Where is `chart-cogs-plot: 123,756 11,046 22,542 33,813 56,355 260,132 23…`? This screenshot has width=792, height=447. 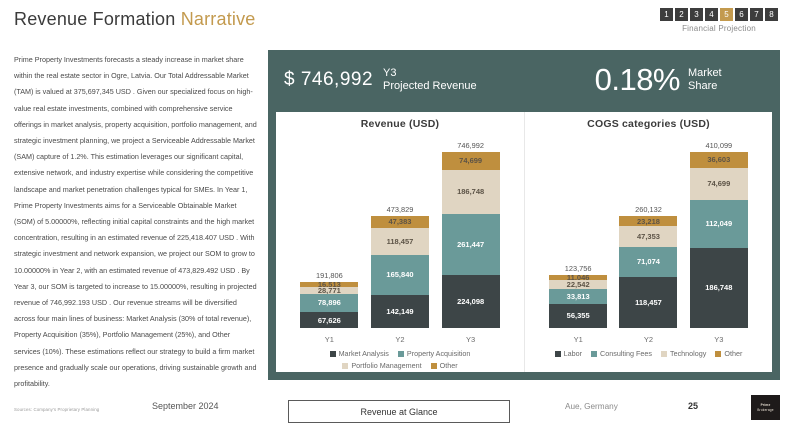 chart-cogs-plot: 123,756 11,046 22,542 33,813 56,355 260,132 23… is located at coordinates (648, 230).